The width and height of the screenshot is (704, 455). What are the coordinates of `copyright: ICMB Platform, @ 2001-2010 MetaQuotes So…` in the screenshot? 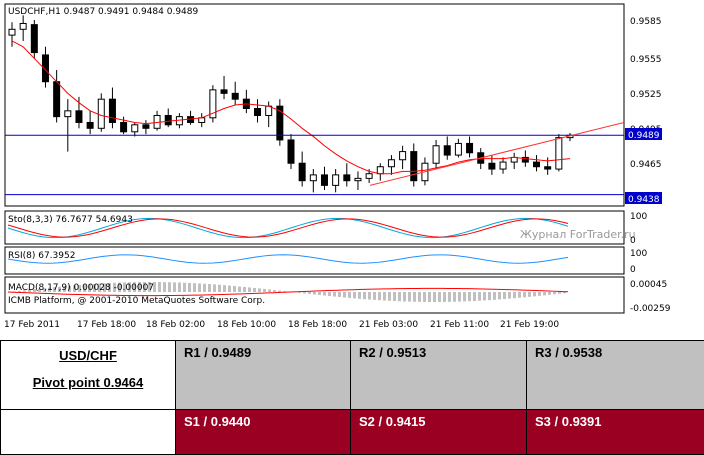 It's located at (136, 301).